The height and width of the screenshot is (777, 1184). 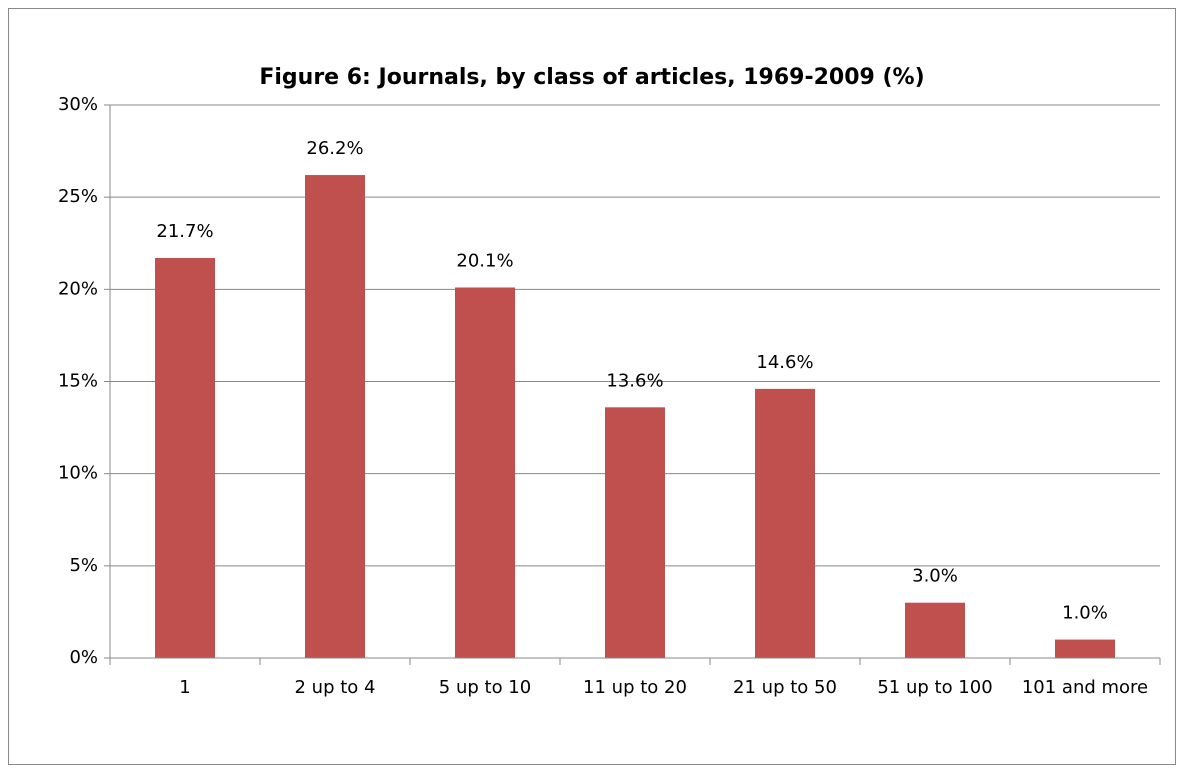 What do you see at coordinates (334, 148) in the screenshot?
I see `value-label: 26.2%` at bounding box center [334, 148].